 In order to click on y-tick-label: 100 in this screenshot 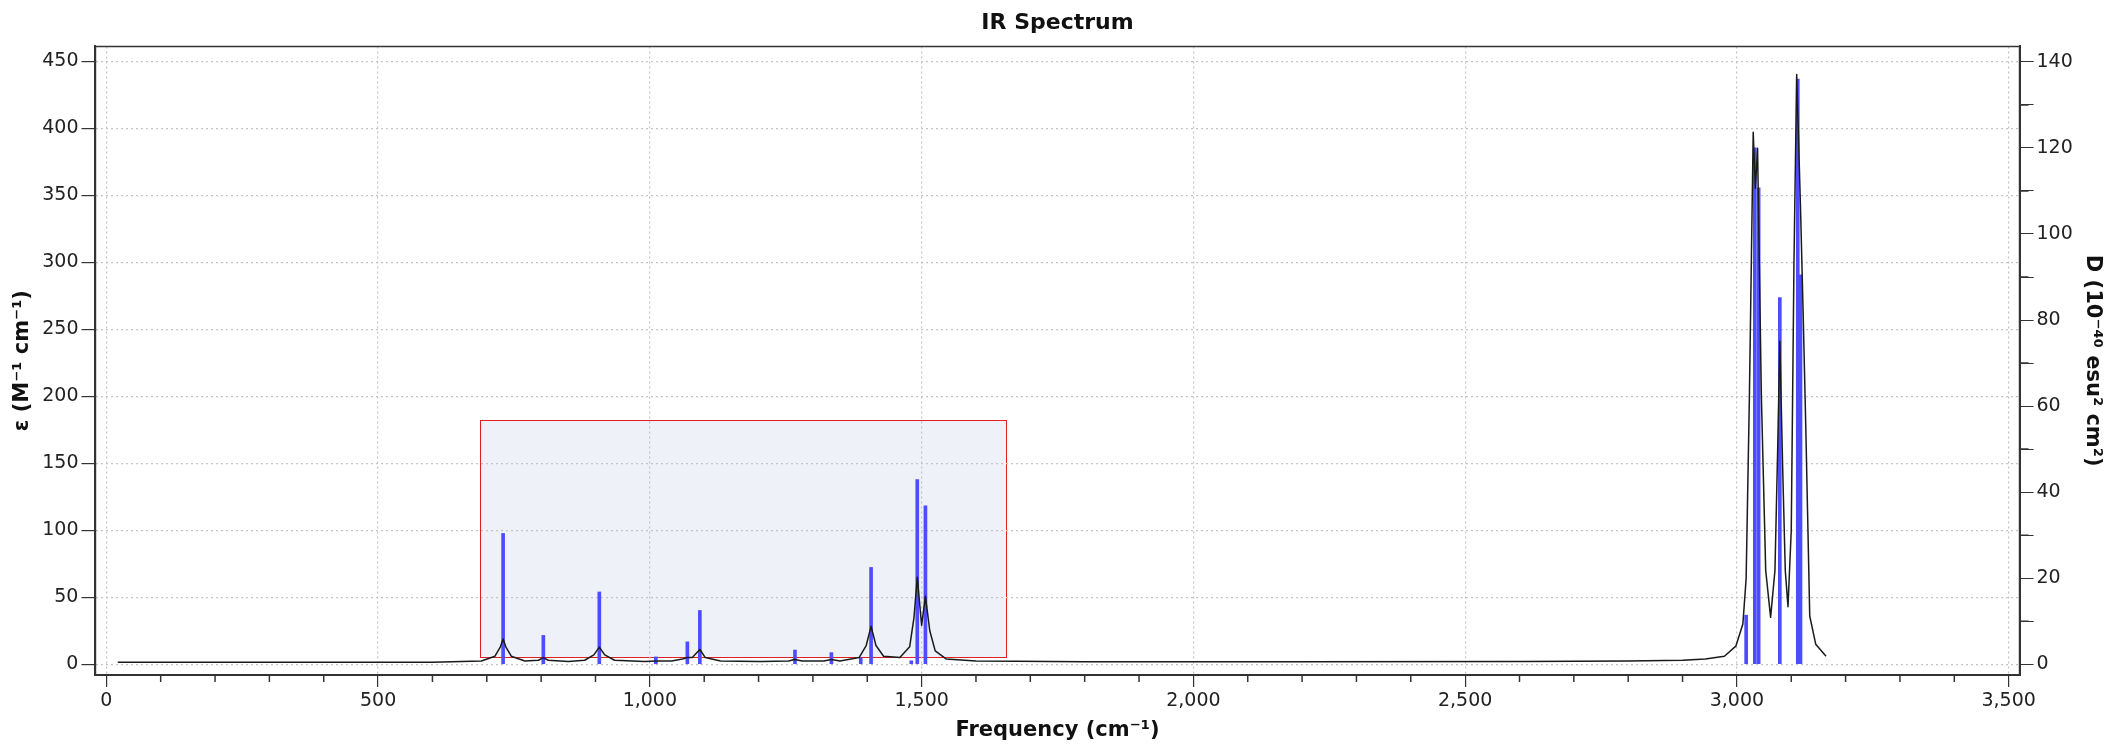, I will do `click(60, 528)`.